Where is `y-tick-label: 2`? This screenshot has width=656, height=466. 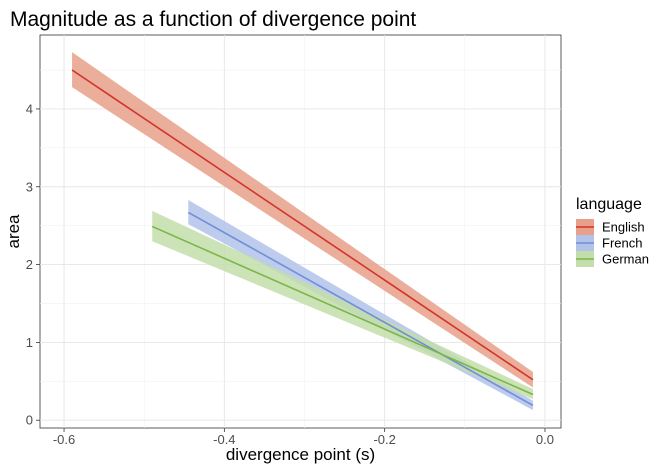
y-tick-label: 2 is located at coordinates (29, 264).